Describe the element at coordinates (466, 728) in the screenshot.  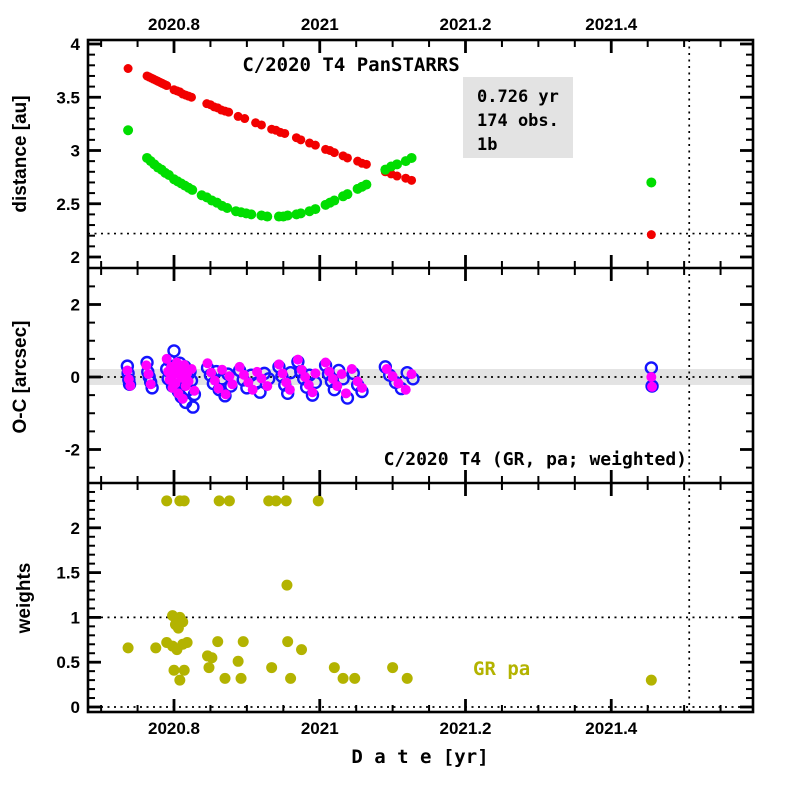
I see `x-tick-label-bottom: 2021.2` at that location.